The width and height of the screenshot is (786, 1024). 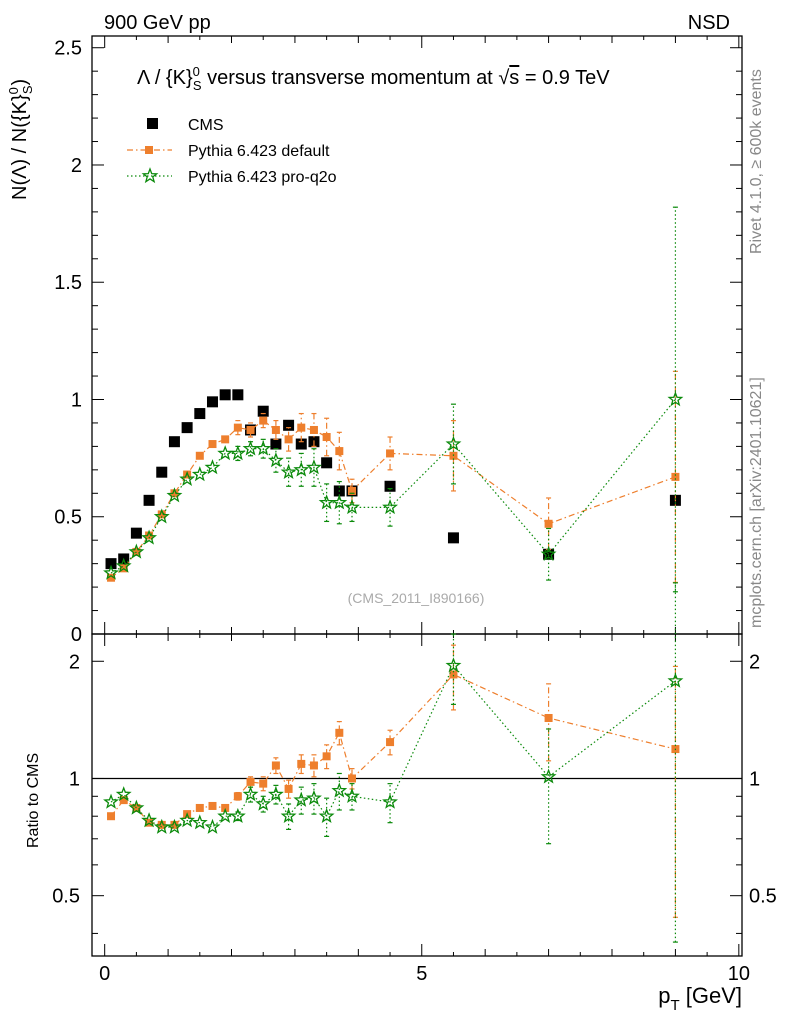 I want to click on ratio-tick-label-right: 0.5, so click(x=763, y=897).